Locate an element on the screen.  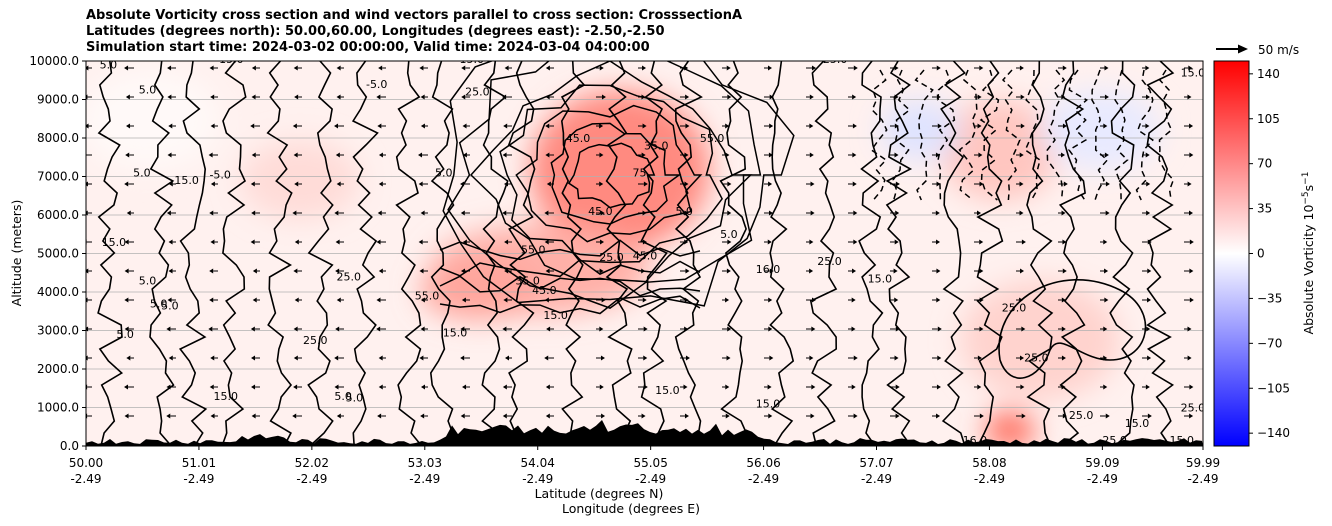
x-tick-label-lon: -2.49 is located at coordinates (876, 479).